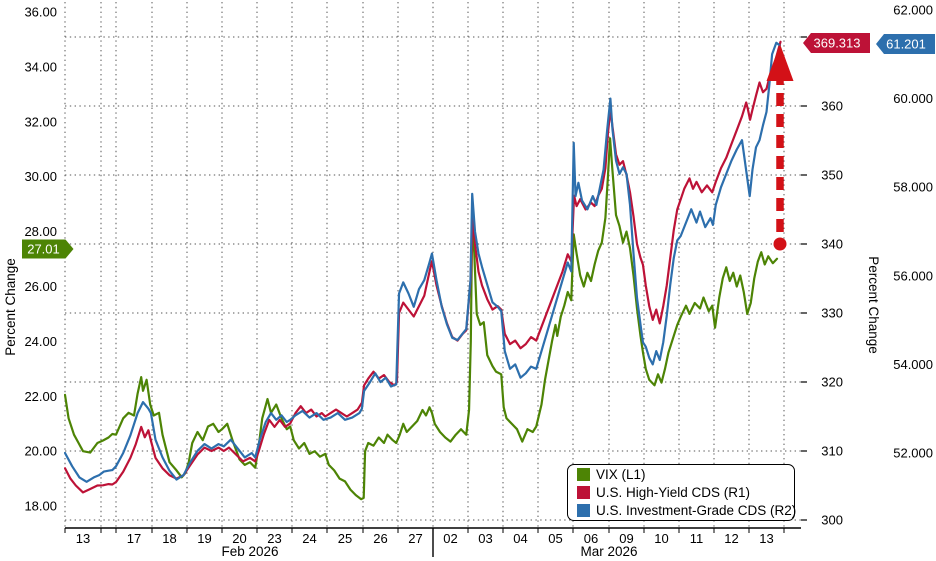  I want to click on x-axis-tick-label: 12, so click(731, 538).